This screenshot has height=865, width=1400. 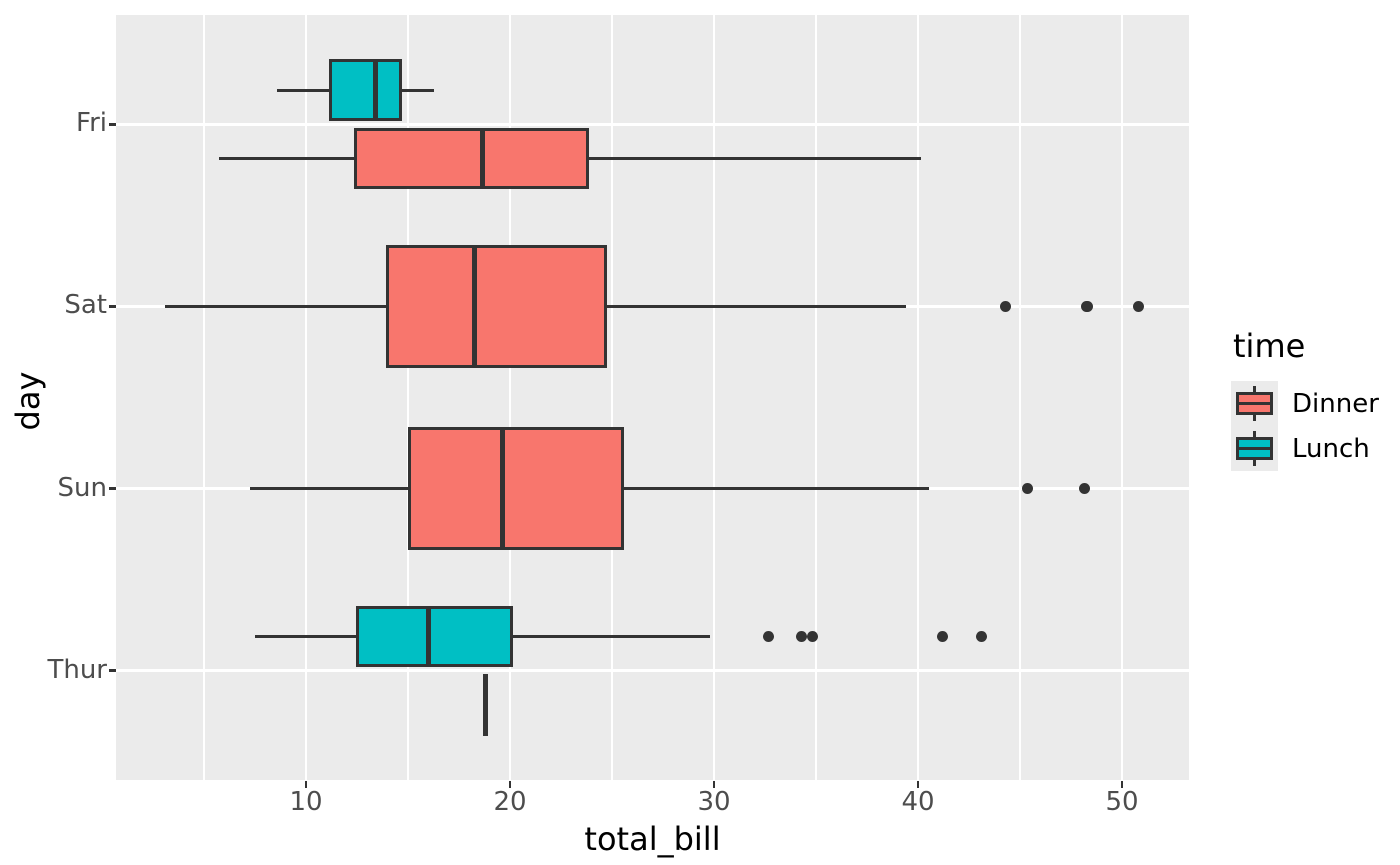 I want to click on x-tick-label: 20, so click(x=510, y=802).